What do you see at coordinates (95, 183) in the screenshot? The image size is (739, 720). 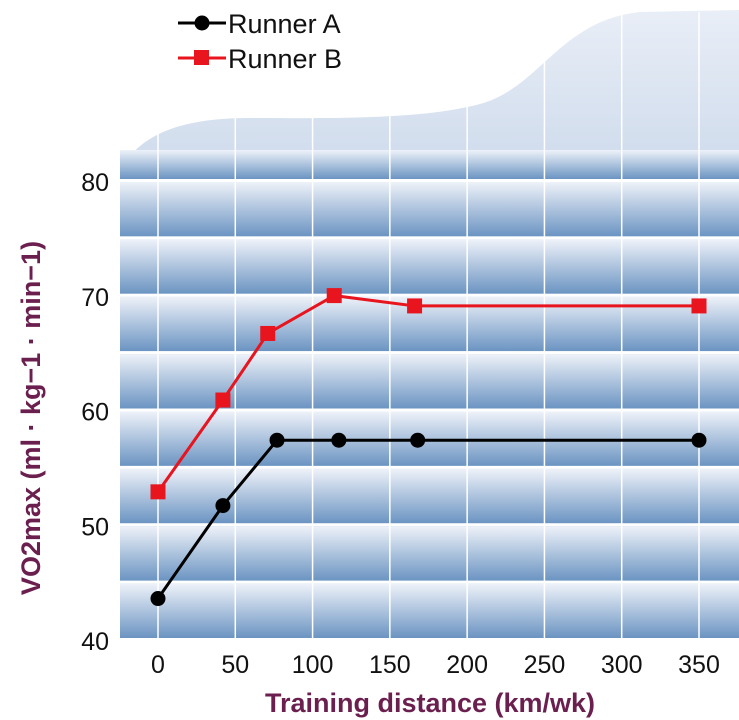 I see `y-tick-label: 80` at bounding box center [95, 183].